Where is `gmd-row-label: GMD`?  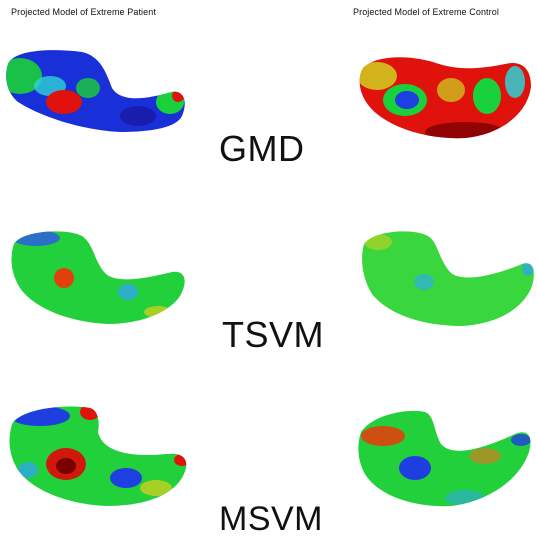
gmd-row-label: GMD is located at coordinates (262, 148).